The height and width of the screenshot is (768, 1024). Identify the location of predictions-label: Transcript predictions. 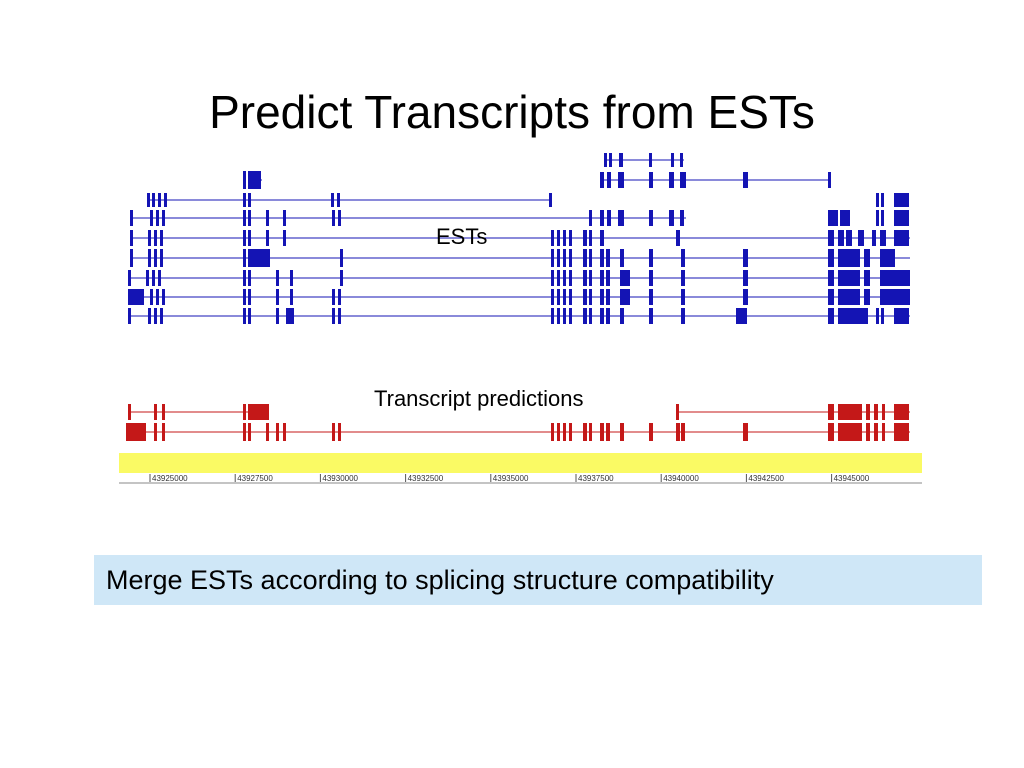
(479, 398).